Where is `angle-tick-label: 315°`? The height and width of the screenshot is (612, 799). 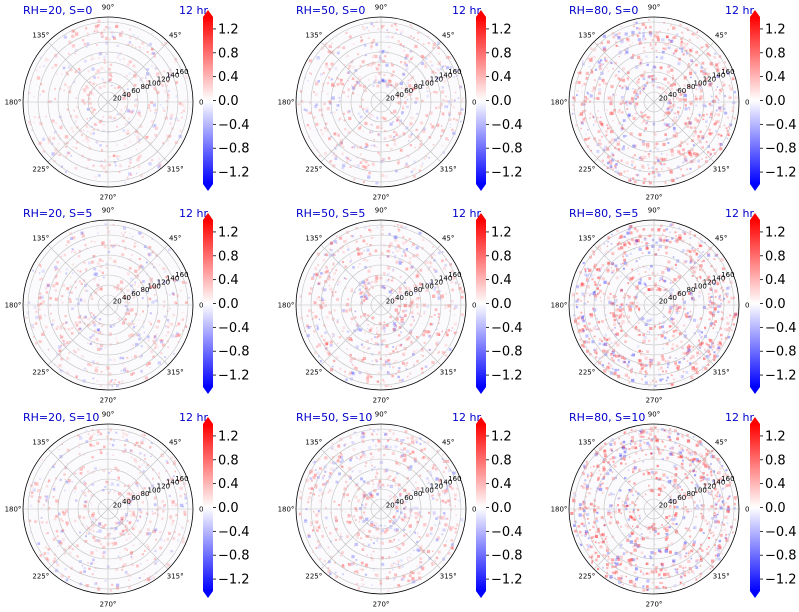
angle-tick-label: 315° is located at coordinates (175, 373).